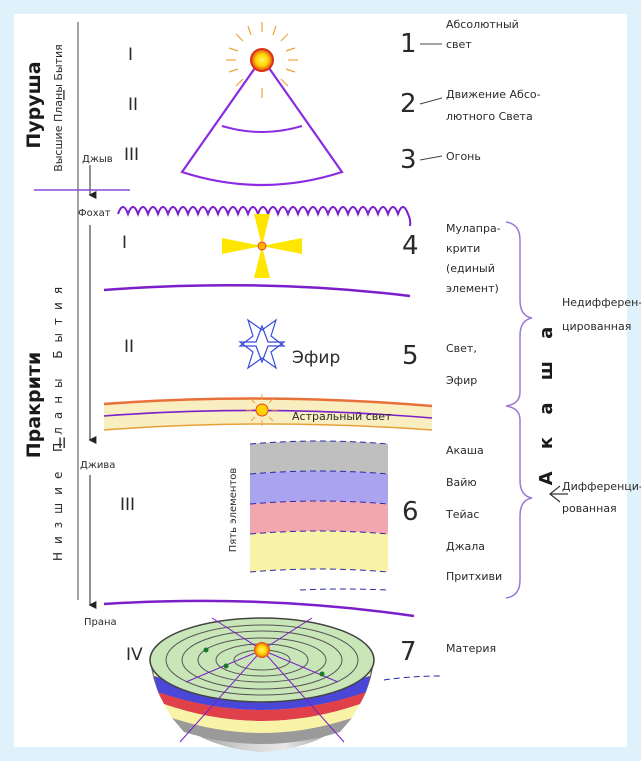  I want to click on sublevel-mid-3: III, so click(127, 505).